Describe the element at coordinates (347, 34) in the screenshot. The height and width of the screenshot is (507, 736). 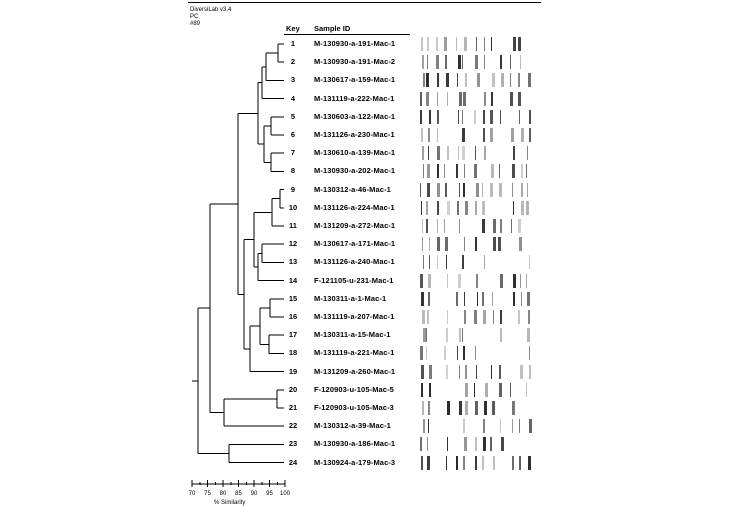
I see `header-rule` at that location.